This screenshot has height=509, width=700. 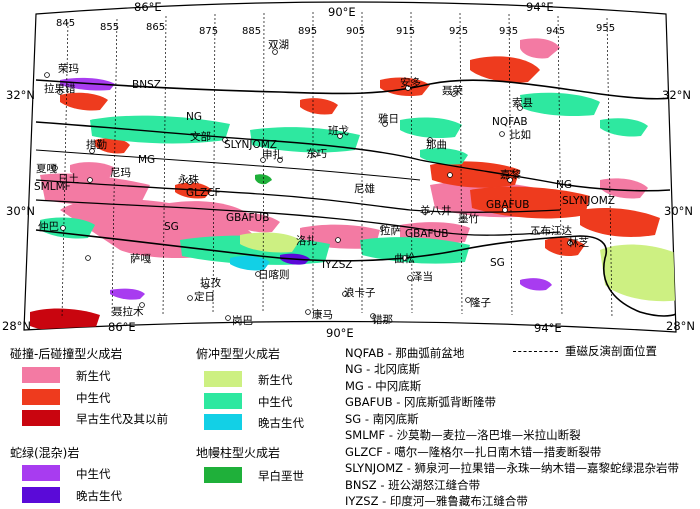 I want to click on profile-845: 845, so click(x=65, y=23).